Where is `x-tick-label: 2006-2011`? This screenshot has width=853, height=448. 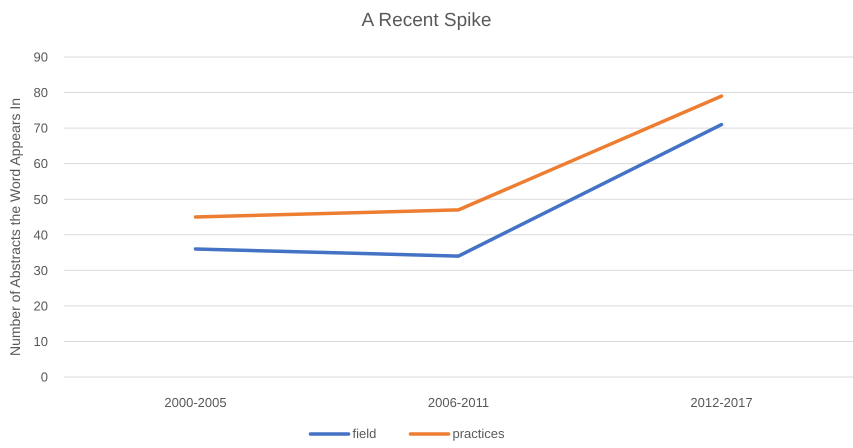 x-tick-label: 2006-2011 is located at coordinates (459, 402).